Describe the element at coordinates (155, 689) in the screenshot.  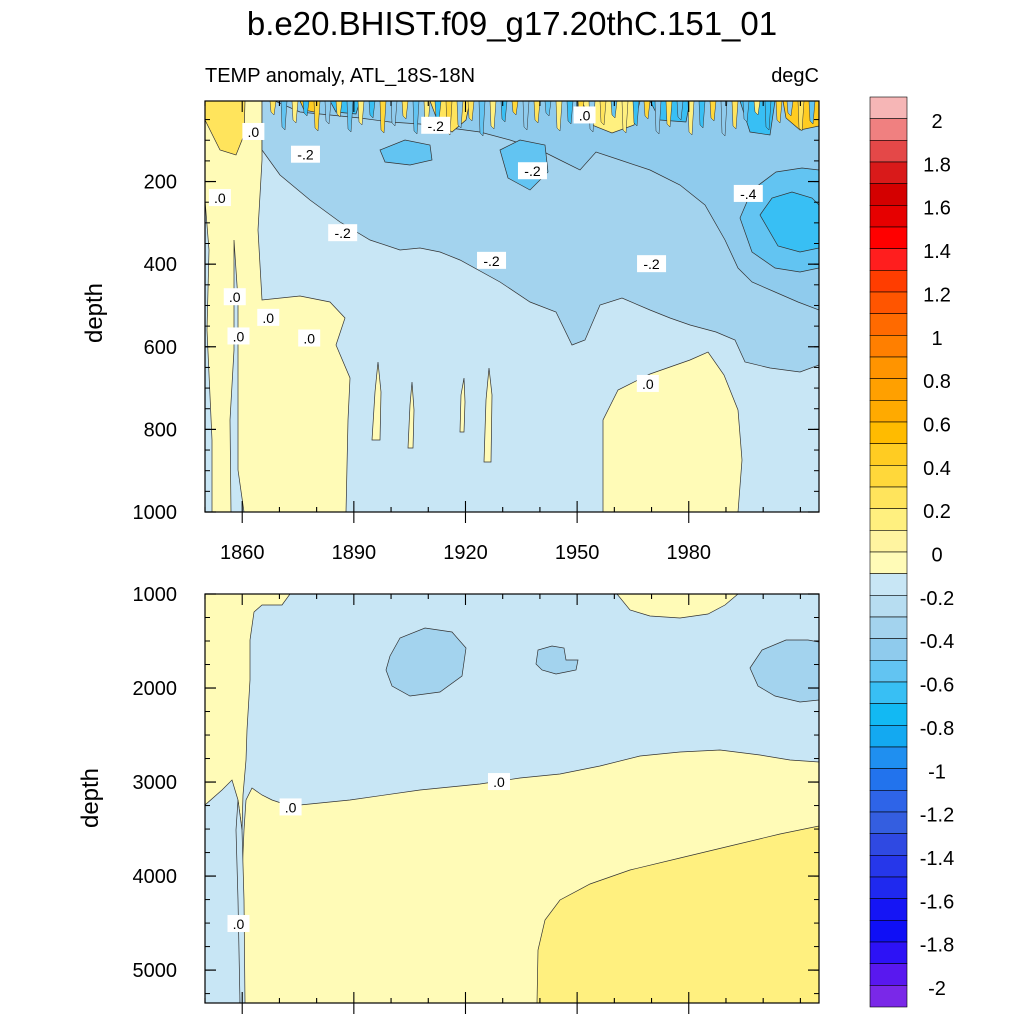
I see `lower-y-tick-label: 2000` at that location.